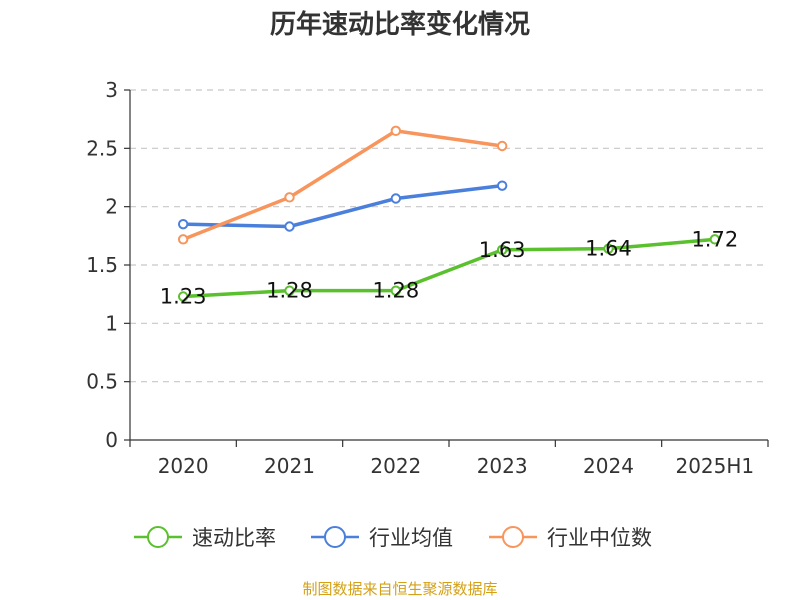 The image size is (800, 600). I want to click on data-label: 1.64, so click(608, 249).